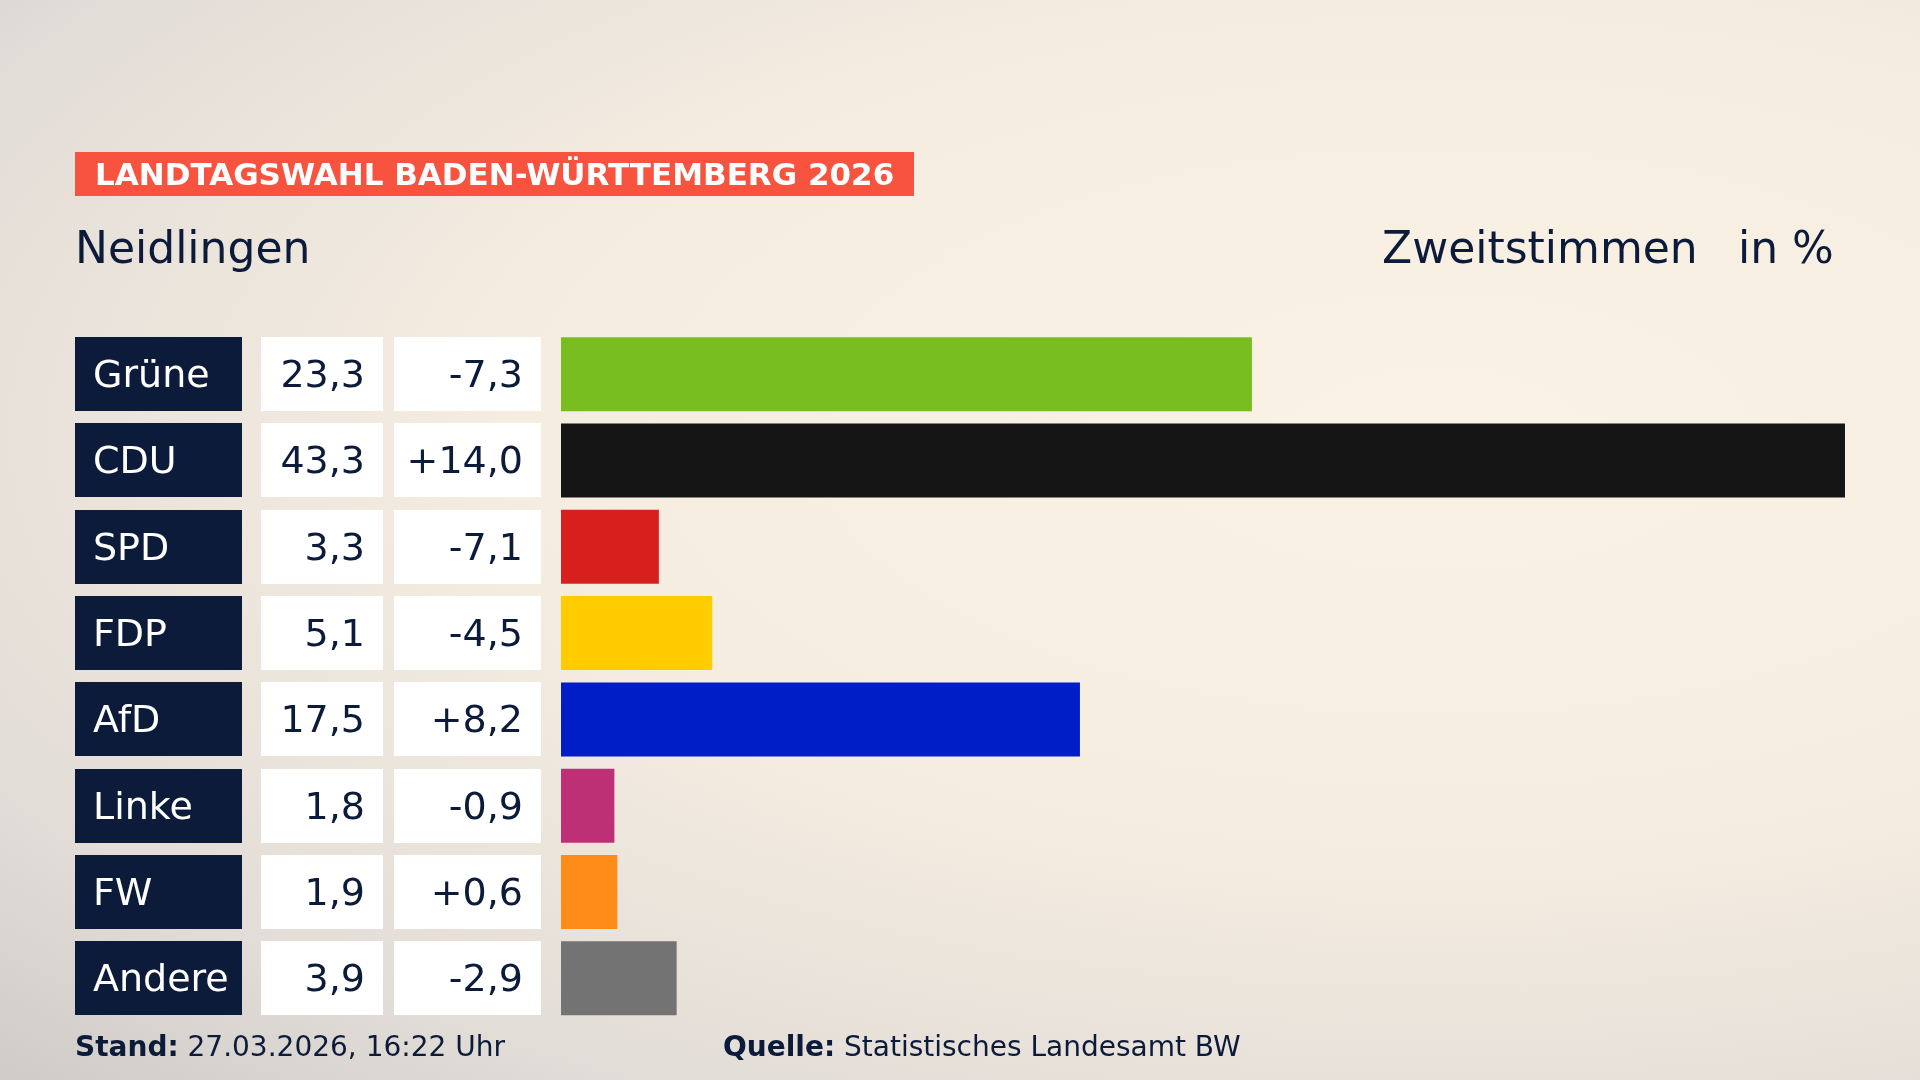  I want to click on y-tick-label: FDP, so click(158, 632).